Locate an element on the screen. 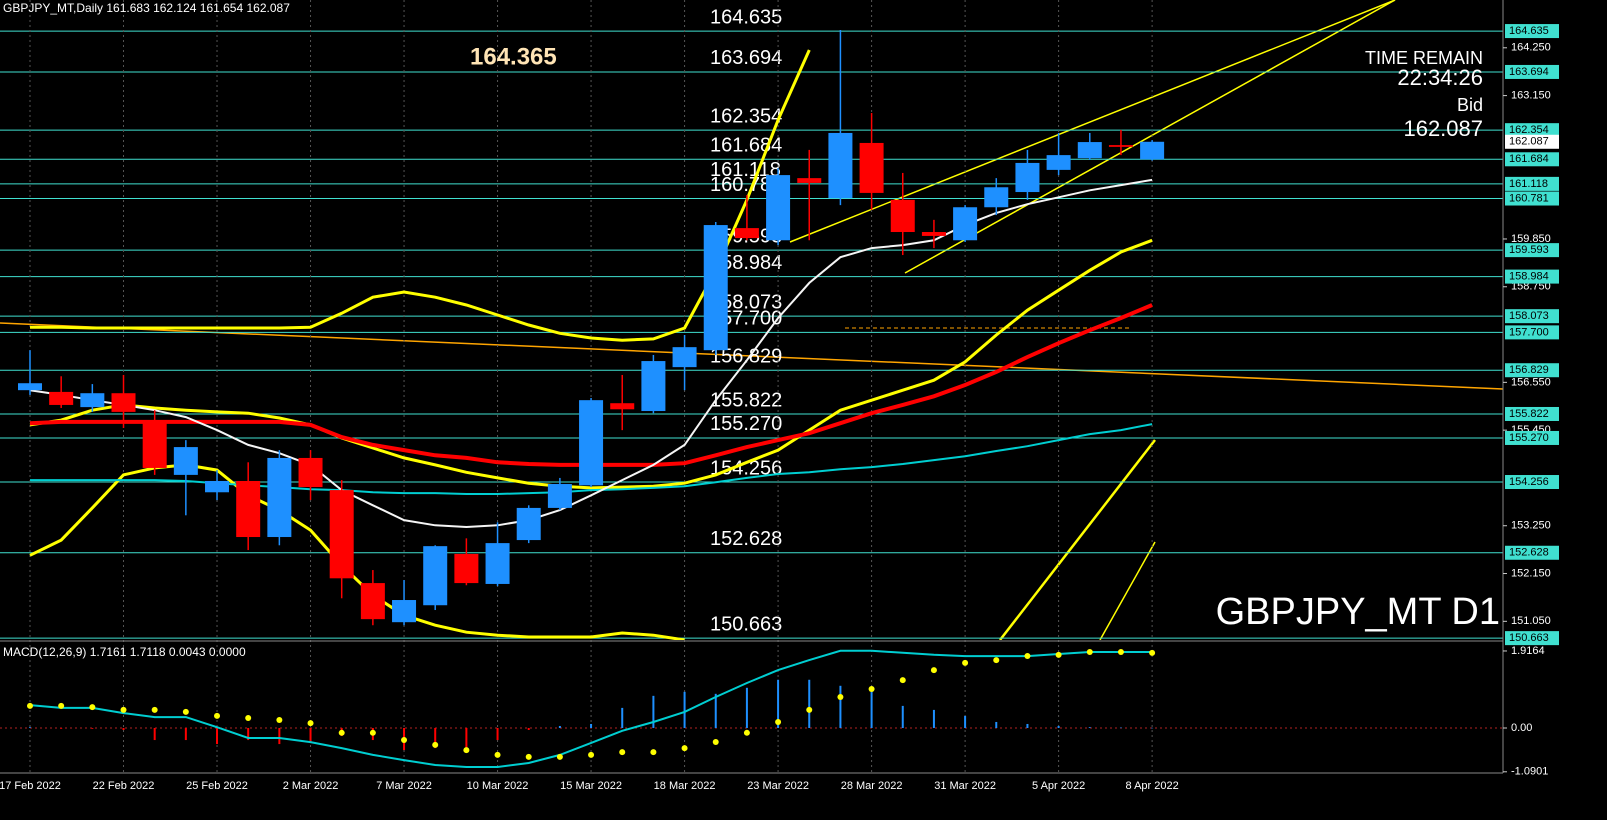  level-tag-label: 150.663 is located at coordinates (1529, 638).